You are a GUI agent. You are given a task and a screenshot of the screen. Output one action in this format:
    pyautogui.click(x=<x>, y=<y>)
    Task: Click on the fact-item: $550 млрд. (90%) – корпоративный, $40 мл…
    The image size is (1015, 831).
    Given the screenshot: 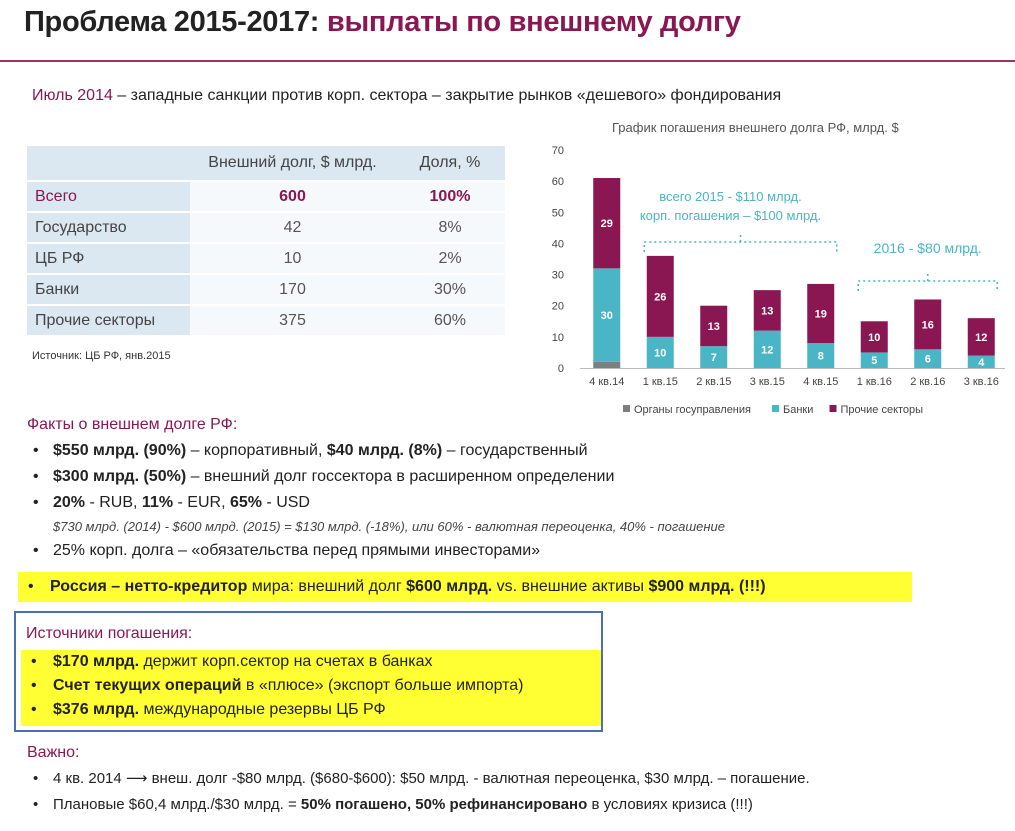 What is the action you would take?
    pyautogui.click(x=507, y=451)
    